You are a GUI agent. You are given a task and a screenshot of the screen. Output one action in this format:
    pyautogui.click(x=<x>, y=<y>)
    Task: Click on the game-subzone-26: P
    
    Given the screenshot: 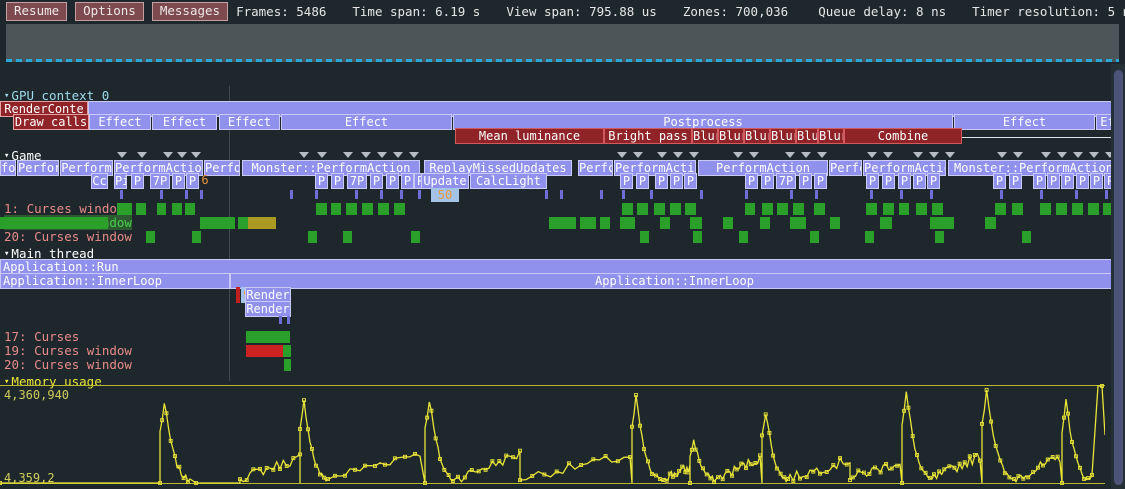 What is the action you would take?
    pyautogui.click(x=872, y=181)
    